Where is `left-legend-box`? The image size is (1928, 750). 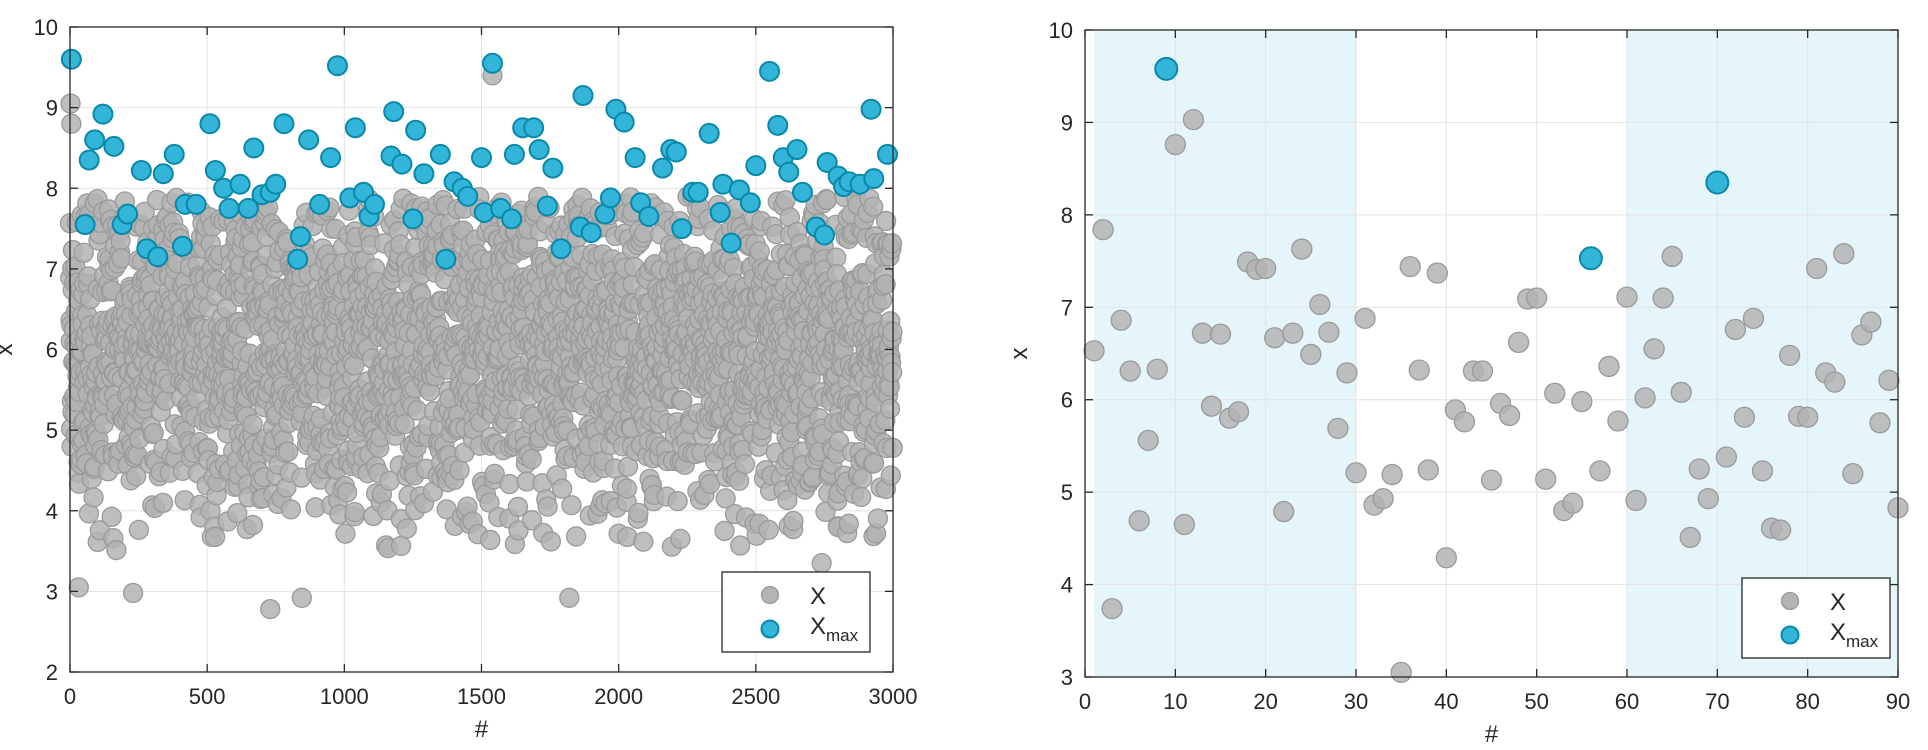 left-legend-box is located at coordinates (796, 612).